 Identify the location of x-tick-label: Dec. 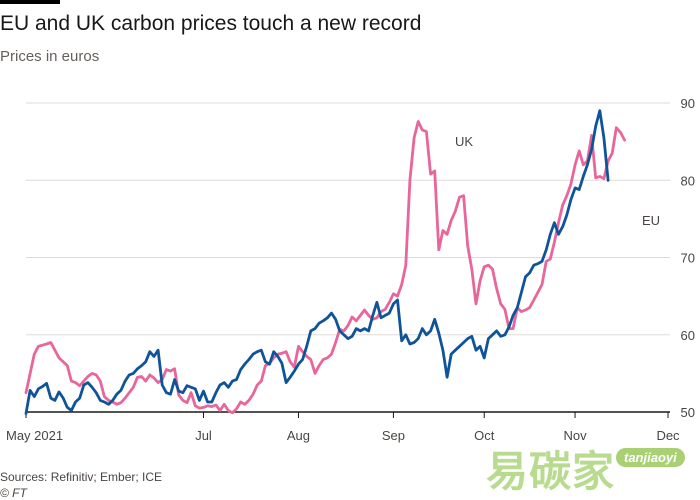
(668, 435).